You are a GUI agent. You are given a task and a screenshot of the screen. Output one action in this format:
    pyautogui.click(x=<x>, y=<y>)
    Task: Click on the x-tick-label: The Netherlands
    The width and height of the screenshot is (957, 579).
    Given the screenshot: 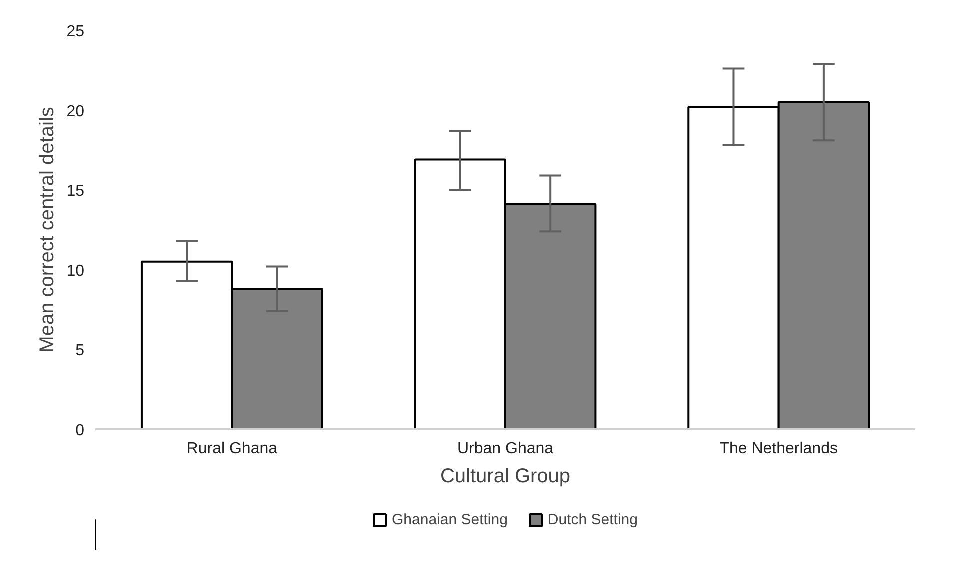 What is the action you would take?
    pyautogui.click(x=779, y=449)
    